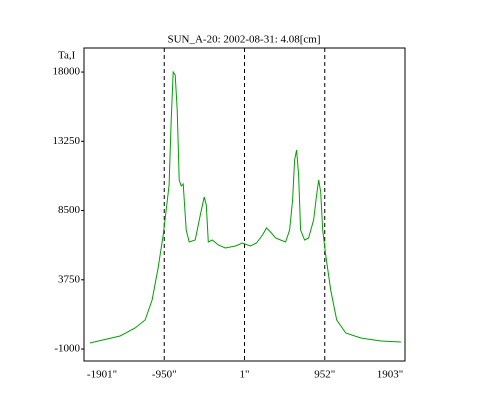 The height and width of the screenshot is (400, 500). I want to click on y-tick-label: 8500, so click(69, 210).